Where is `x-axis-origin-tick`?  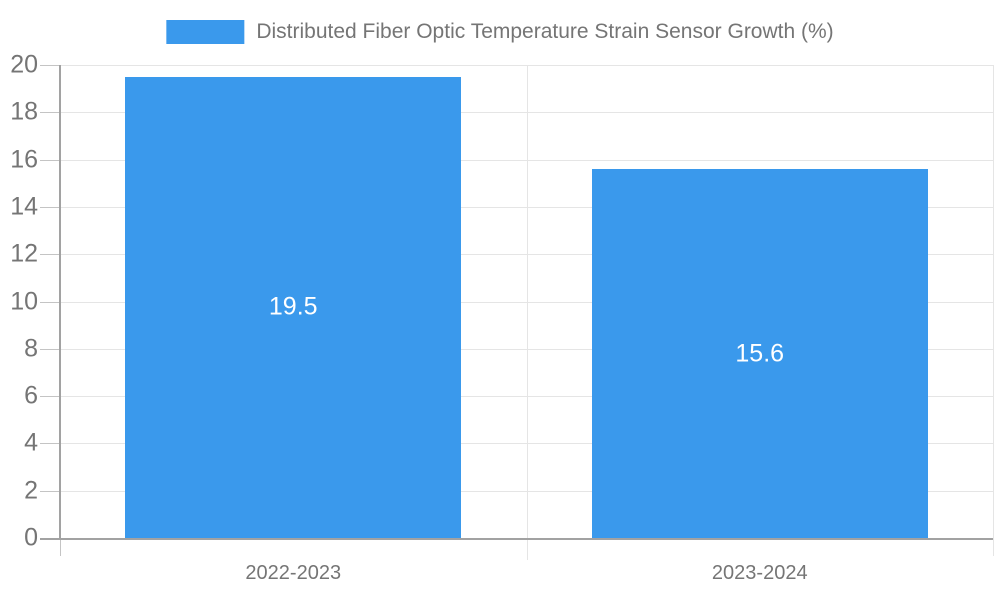 x-axis-origin-tick is located at coordinates (60, 547).